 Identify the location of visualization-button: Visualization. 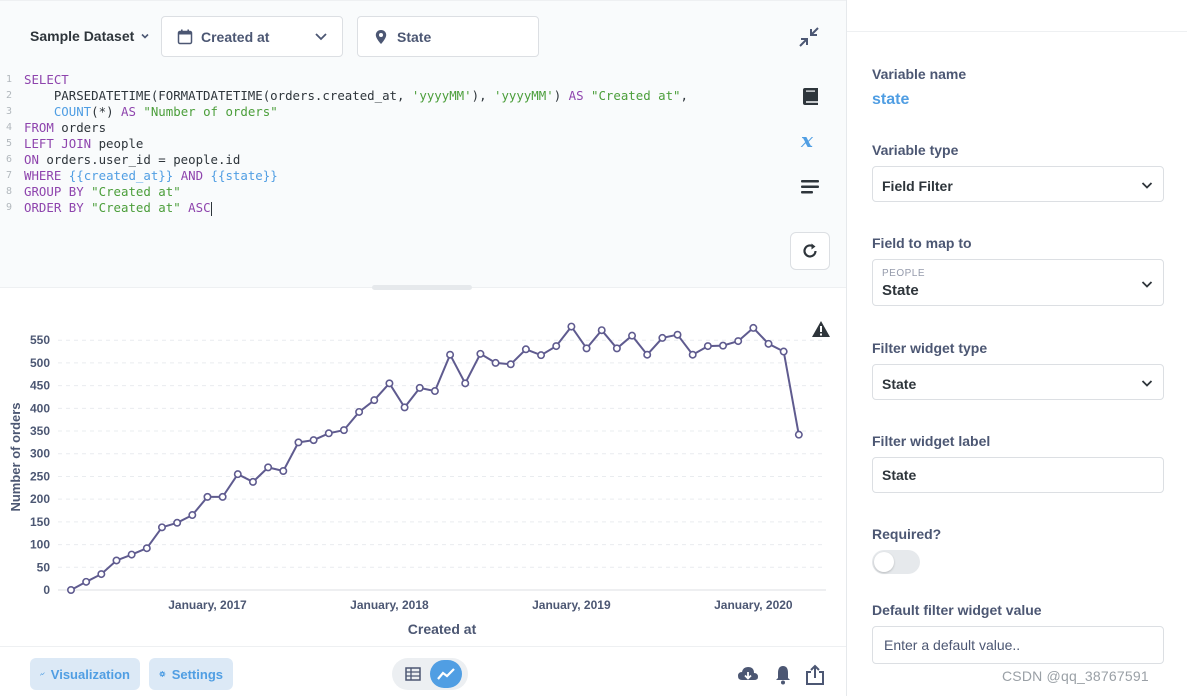
(85, 674).